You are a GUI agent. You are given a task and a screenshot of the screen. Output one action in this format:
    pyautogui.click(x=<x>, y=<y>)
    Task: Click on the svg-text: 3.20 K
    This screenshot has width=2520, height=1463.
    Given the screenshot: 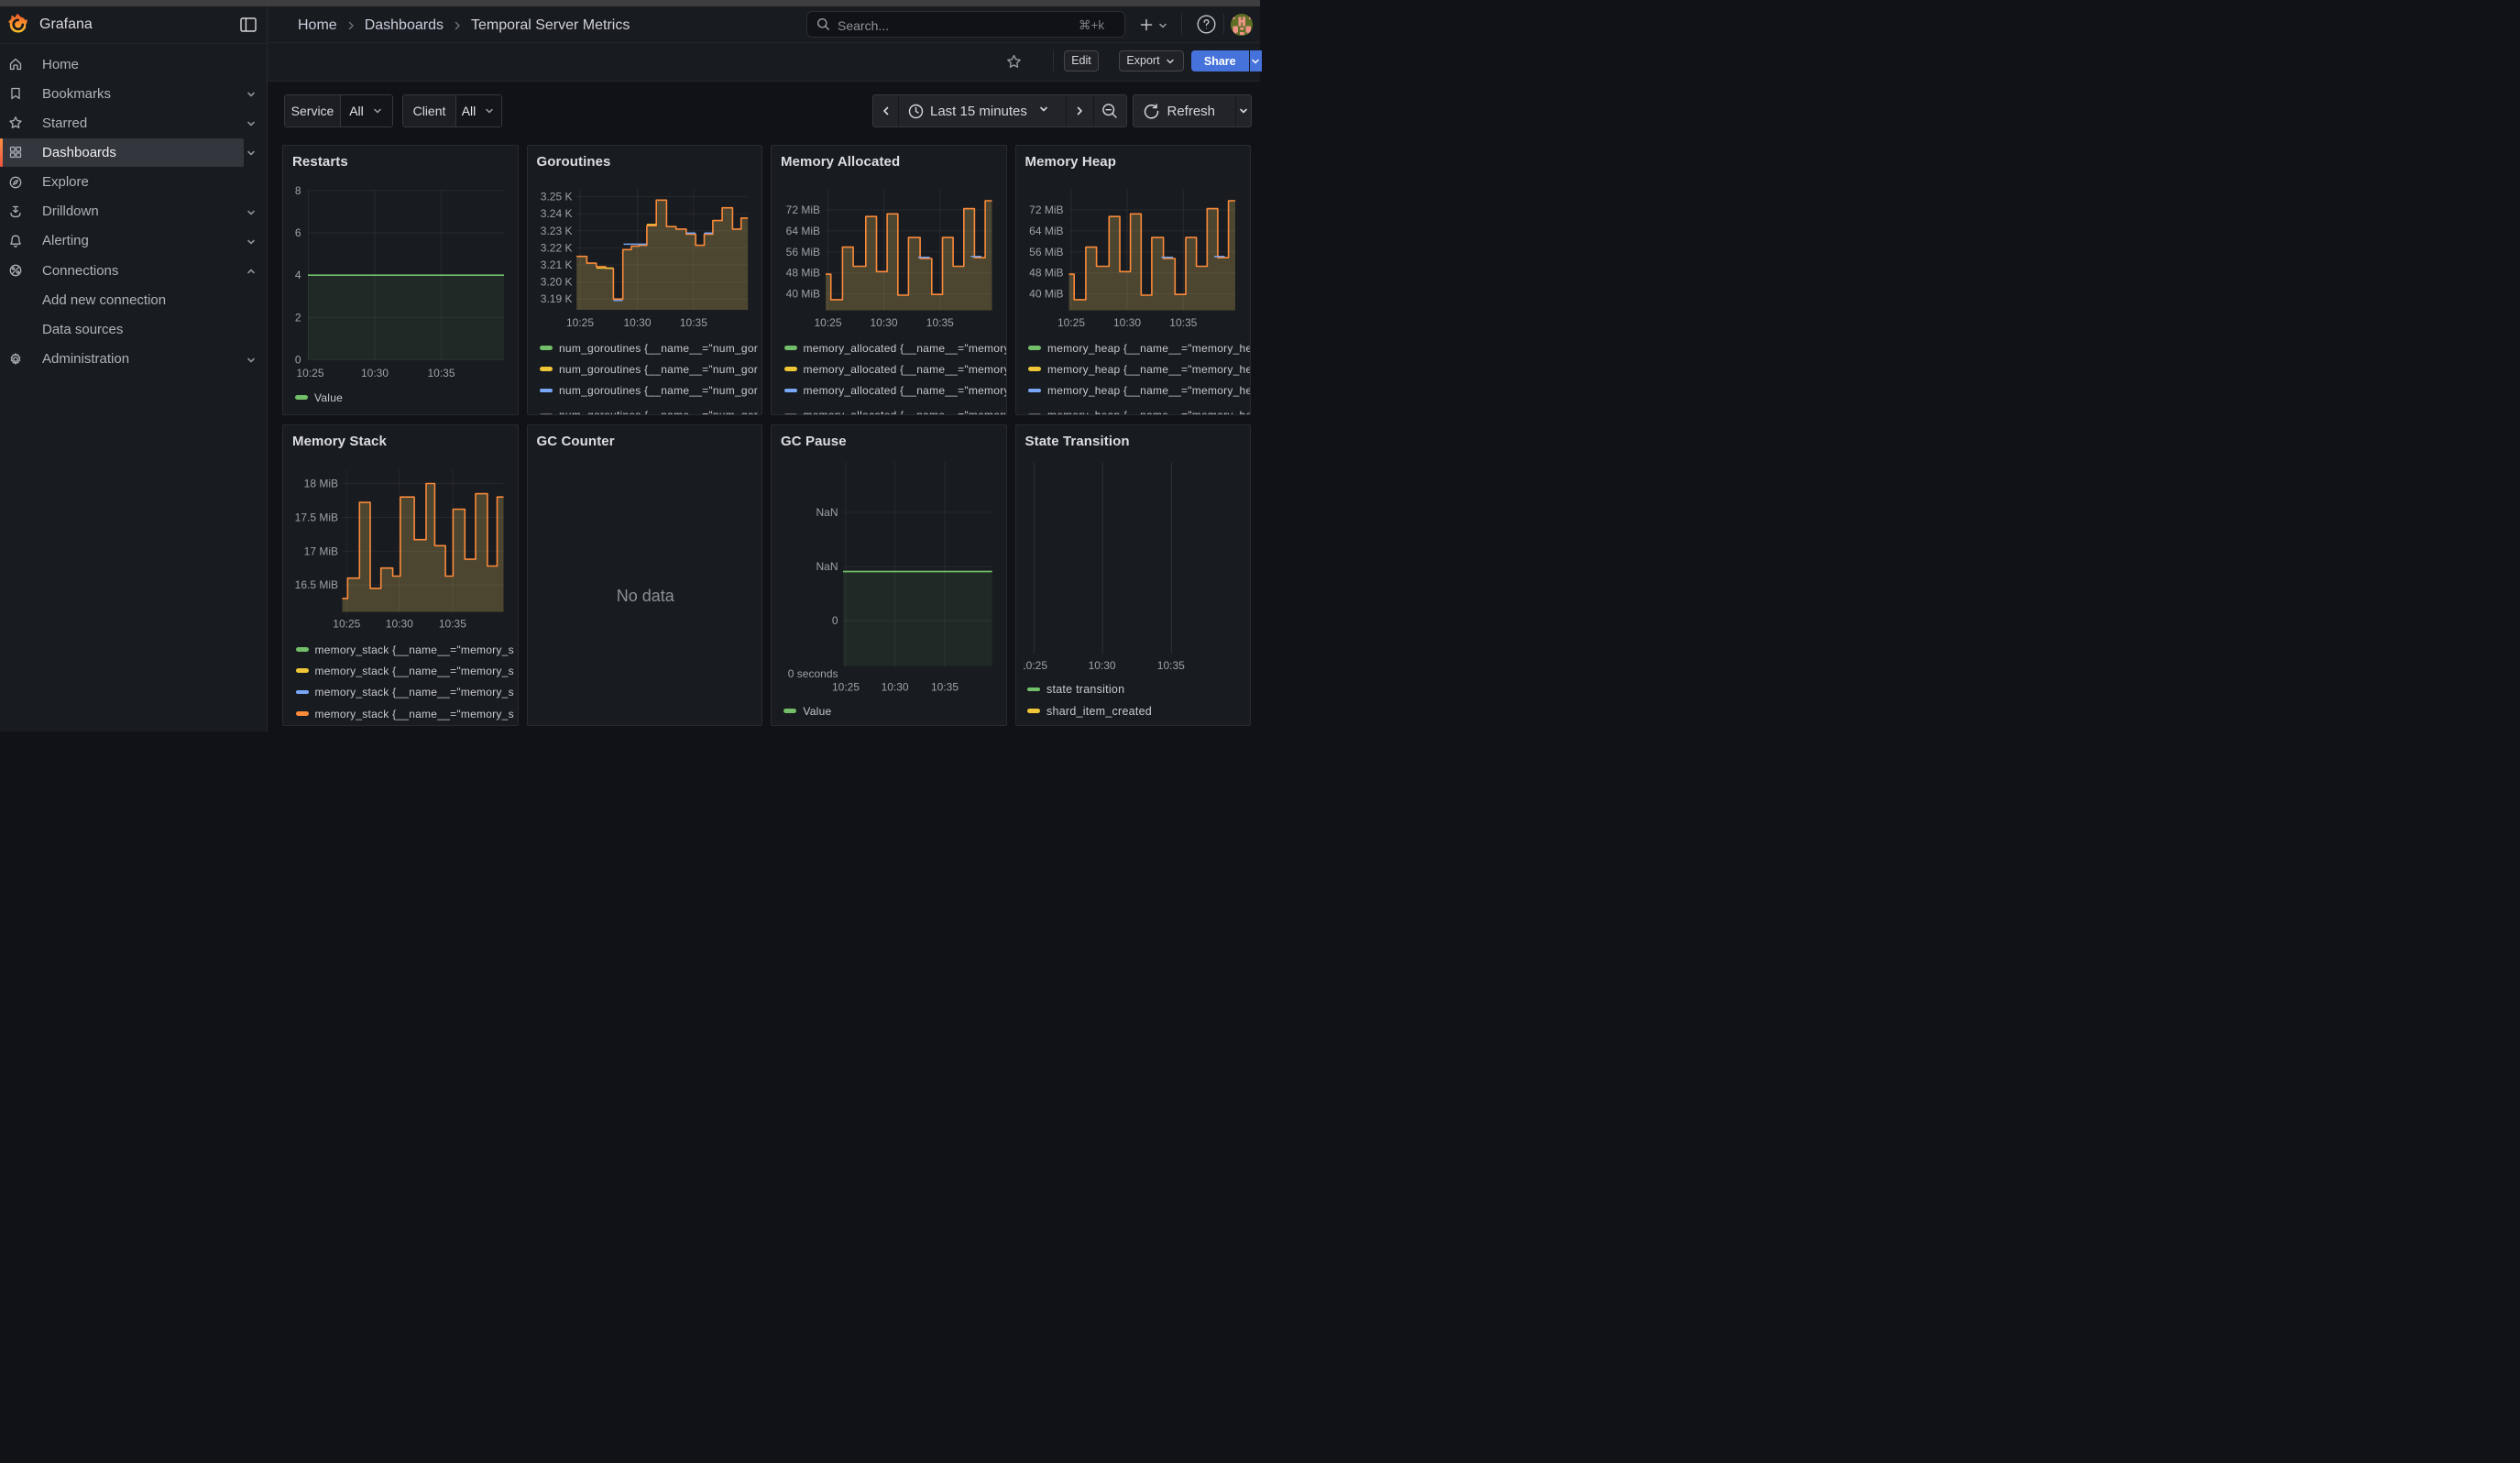 What is the action you would take?
    pyautogui.click(x=556, y=282)
    